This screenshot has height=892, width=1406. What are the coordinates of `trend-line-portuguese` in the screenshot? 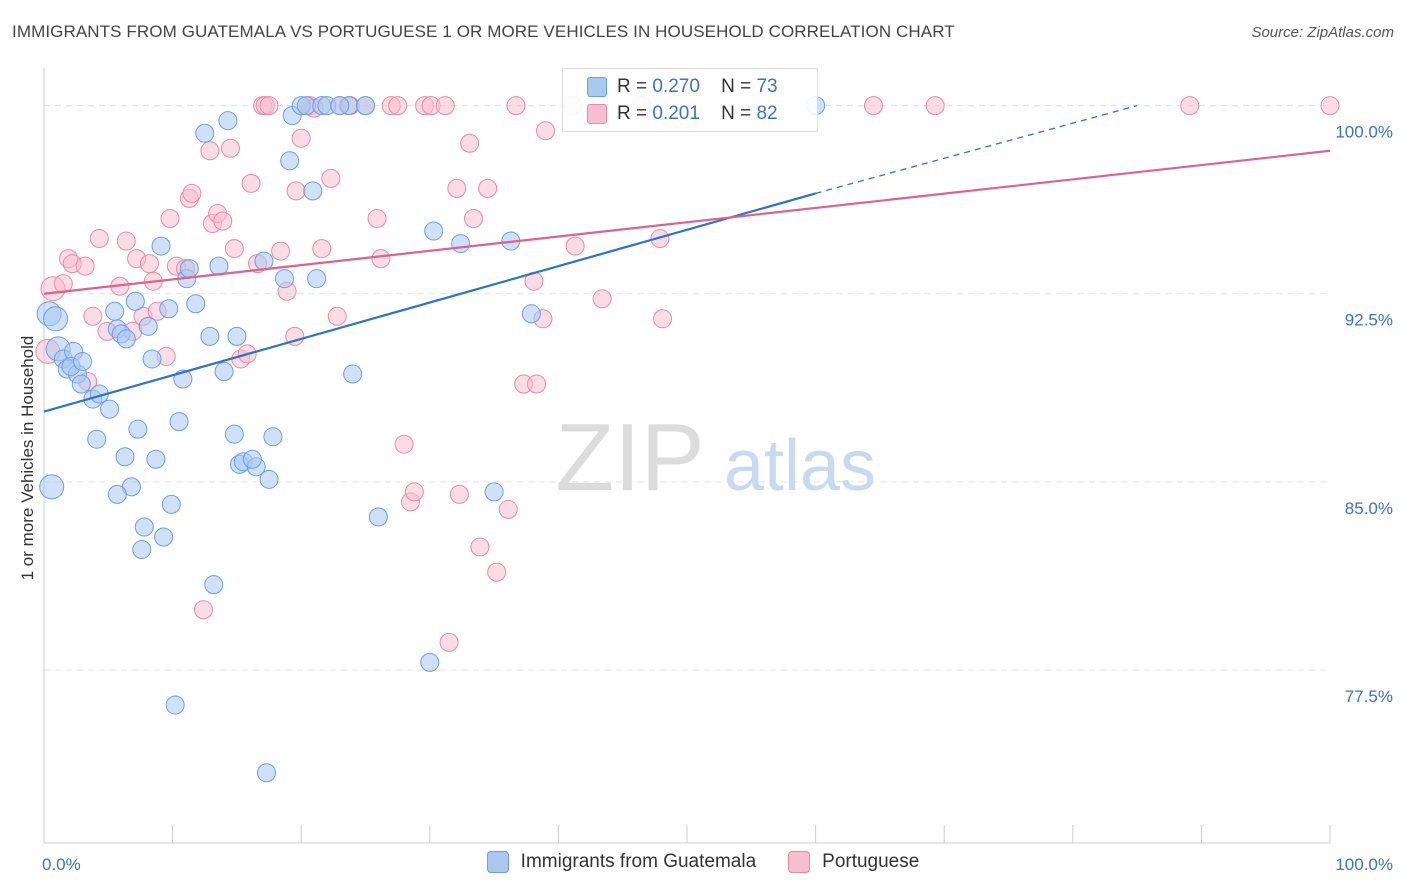 It's located at (687, 222).